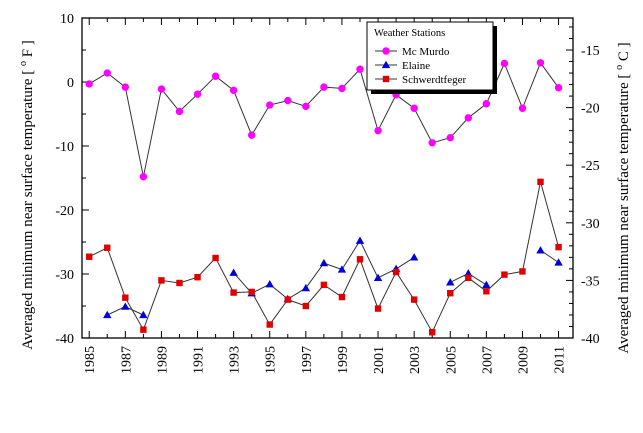 Image resolution: width=643 pixels, height=433 pixels. I want to click on y-tick-label-left: 0, so click(70, 83).